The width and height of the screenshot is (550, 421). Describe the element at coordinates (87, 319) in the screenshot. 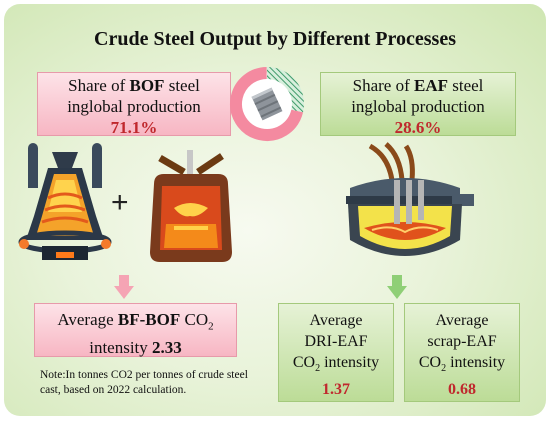

I see `bf-bof-prefix: Average` at that location.